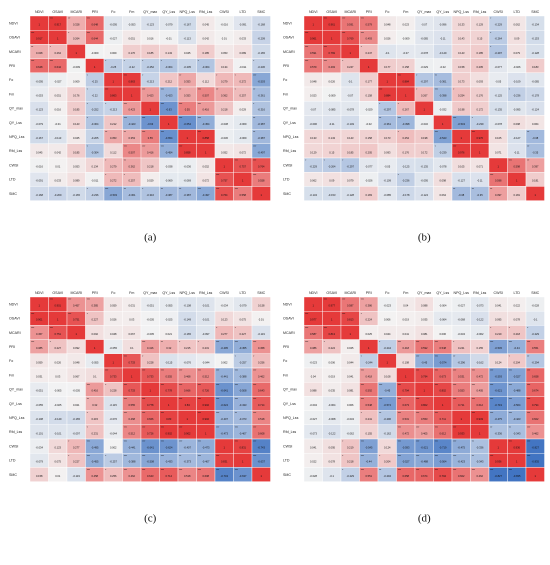  I want to click on cell-value-label: -0.455, so click(243, 348).